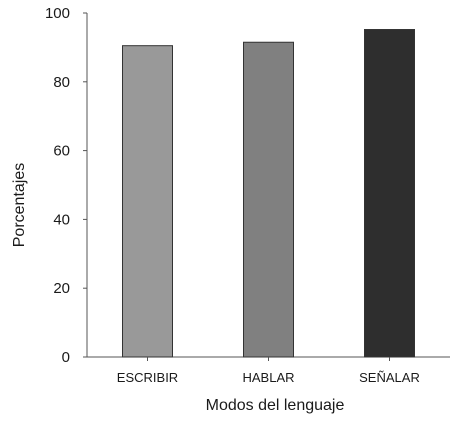 The height and width of the screenshot is (424, 450). What do you see at coordinates (61, 151) in the screenshot?
I see `y-tick-label: 60` at bounding box center [61, 151].